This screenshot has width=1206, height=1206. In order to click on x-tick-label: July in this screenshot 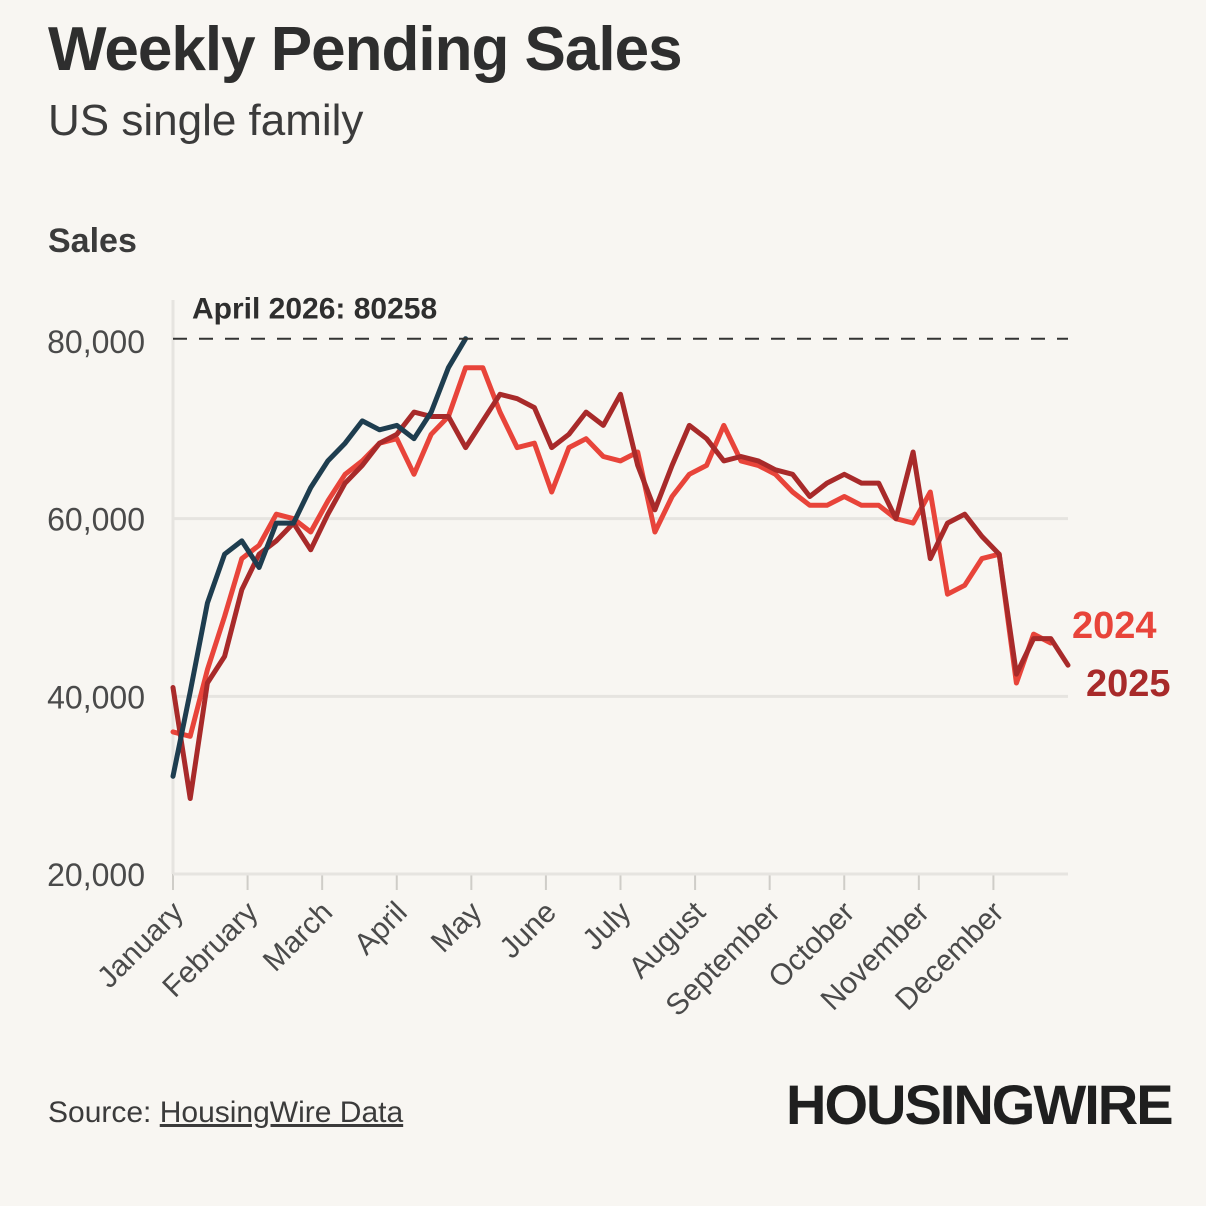, I will do `click(606, 926)`.